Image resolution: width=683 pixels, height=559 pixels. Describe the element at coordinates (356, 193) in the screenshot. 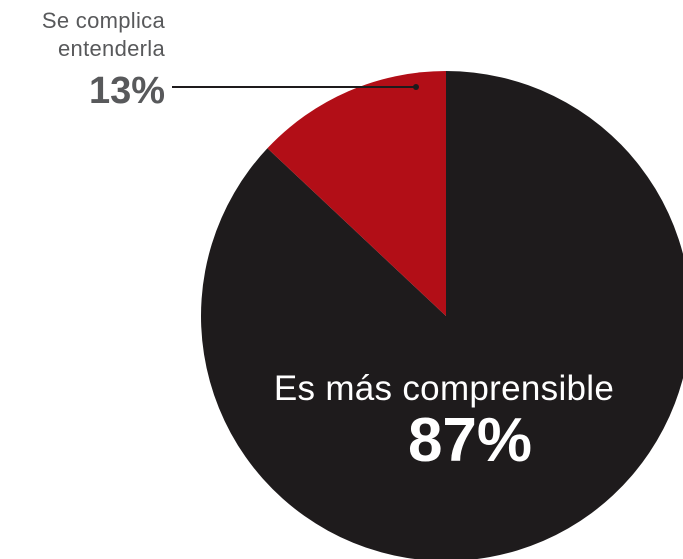

I see `pie-slice-se-complica` at that location.